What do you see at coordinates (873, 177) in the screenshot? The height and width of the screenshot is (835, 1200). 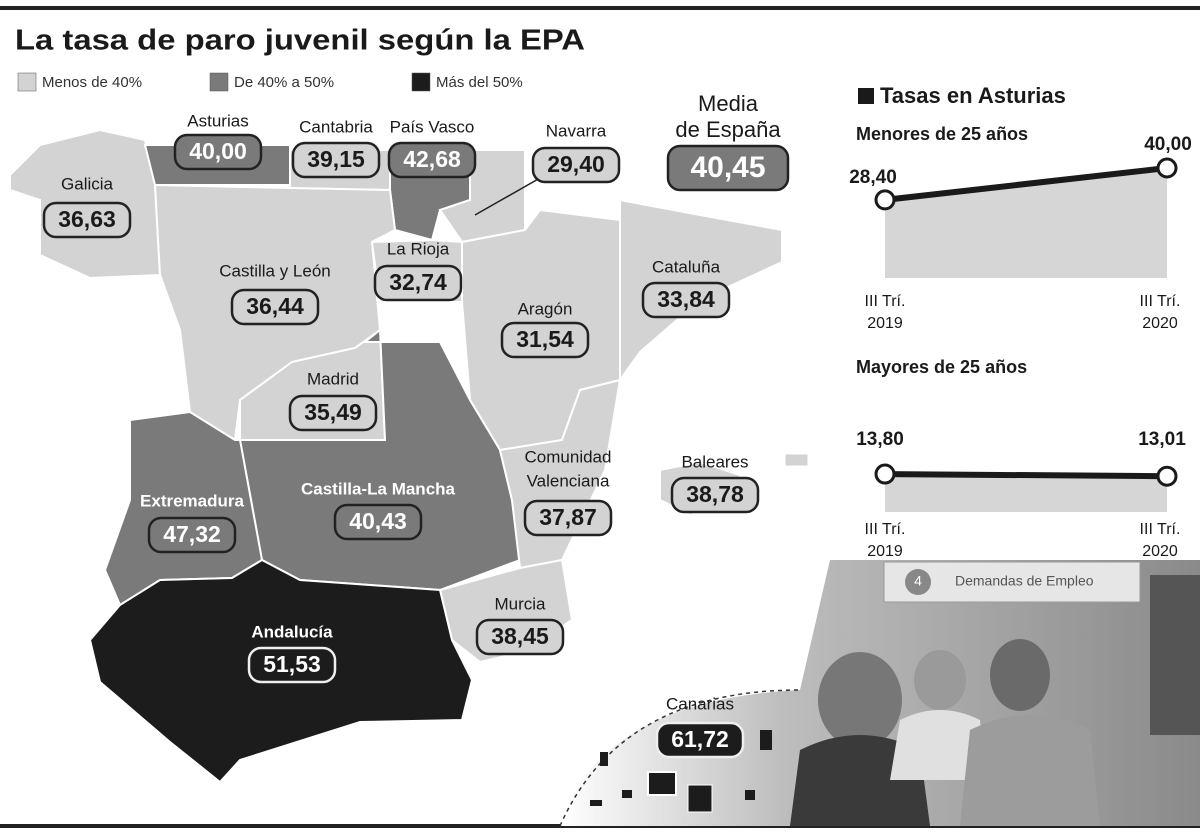 I see `point-label: 28,40` at bounding box center [873, 177].